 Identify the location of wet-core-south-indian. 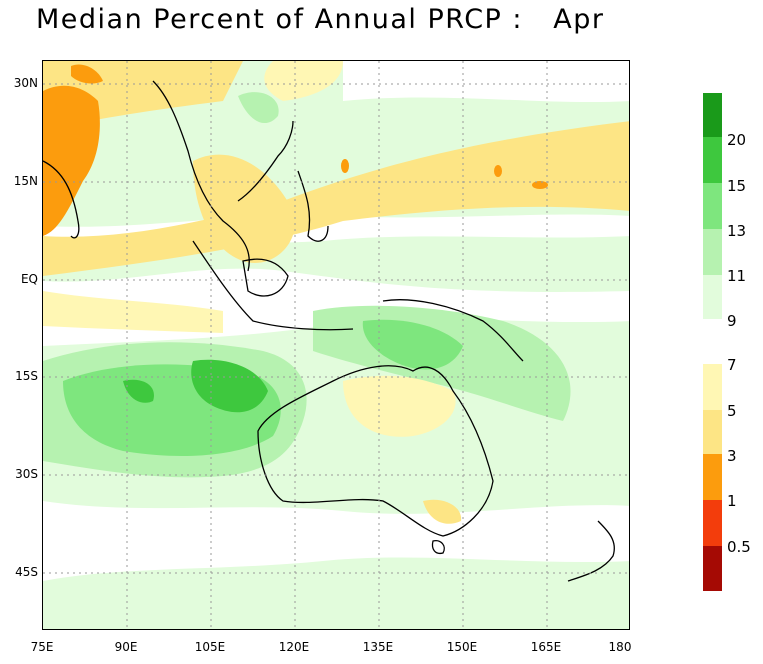
(229, 386).